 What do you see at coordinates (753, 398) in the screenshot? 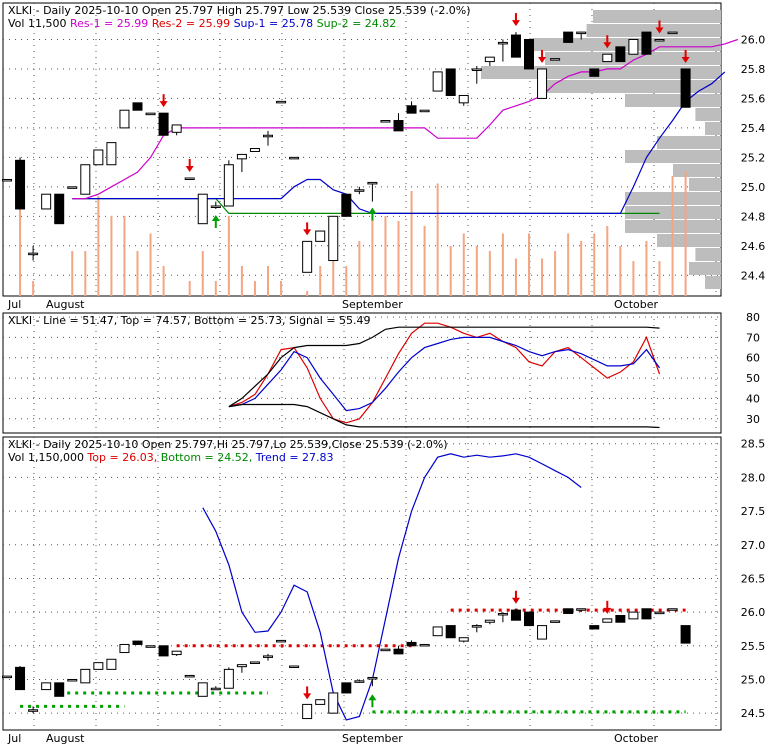
I see `oscillator-y-tick: 40` at bounding box center [753, 398].